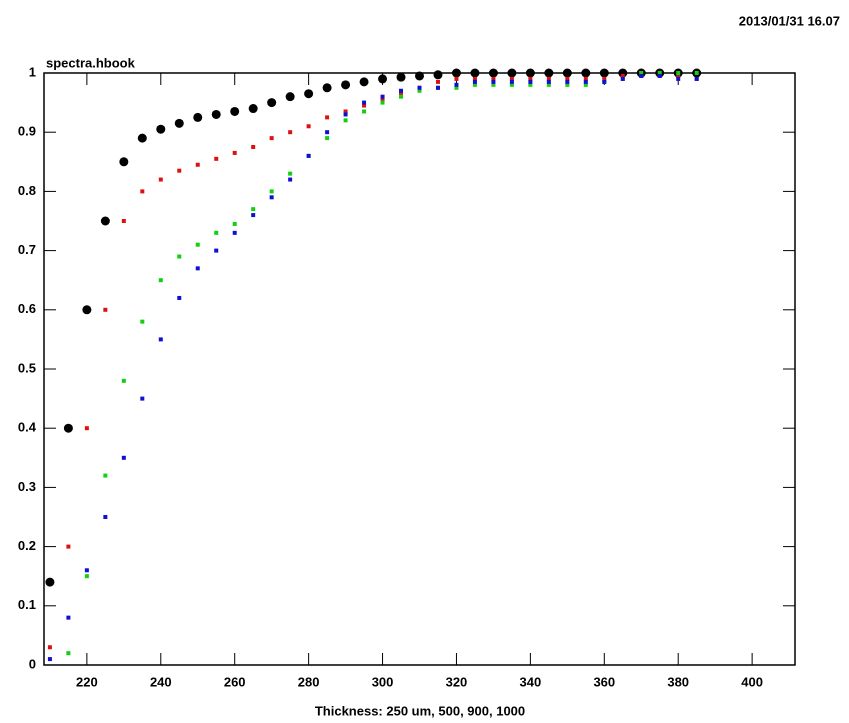 The height and width of the screenshot is (723, 849). I want to click on x-tick-label: 300, so click(383, 681).